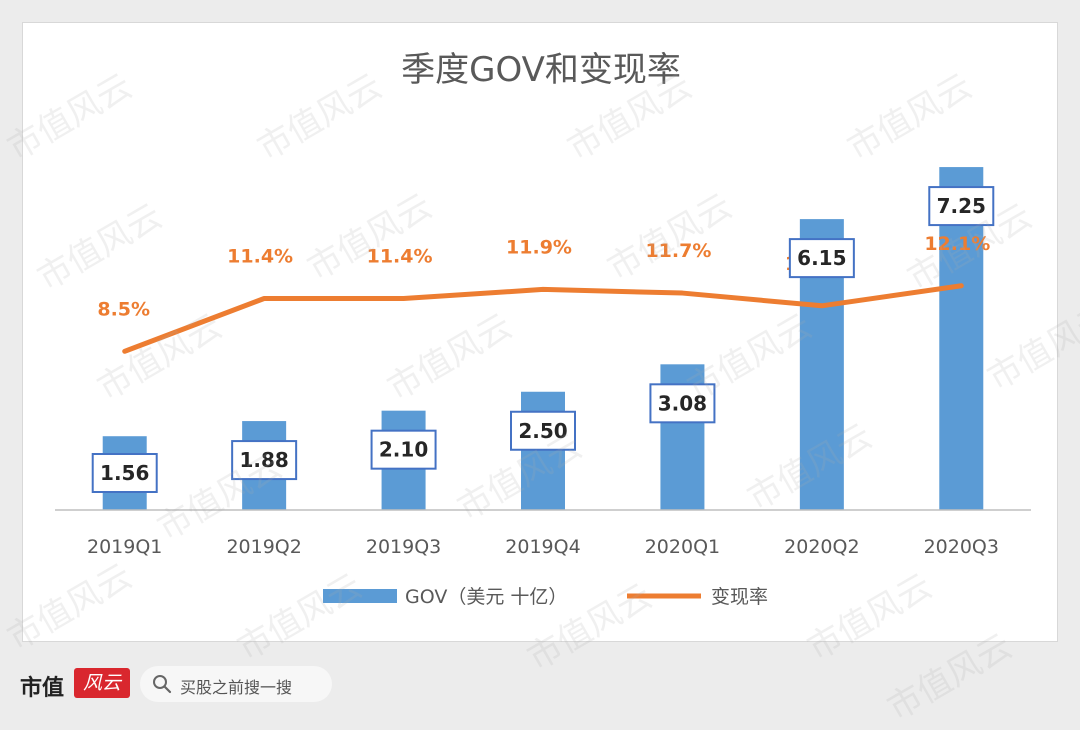  I want to click on svg-text: 6.15, so click(821, 258).